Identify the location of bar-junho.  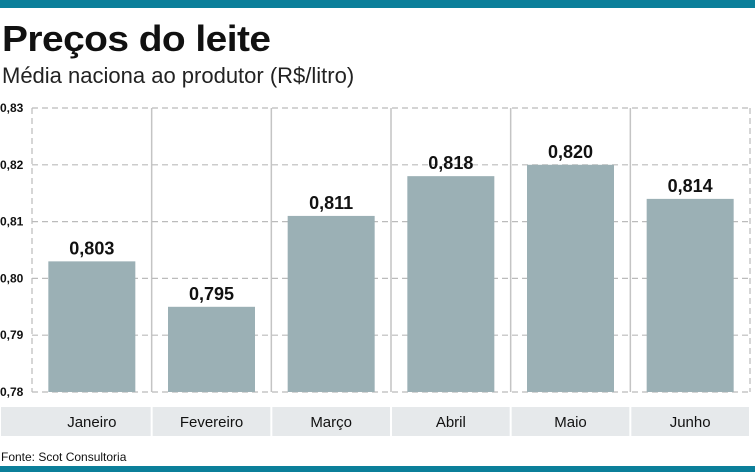
(690, 295).